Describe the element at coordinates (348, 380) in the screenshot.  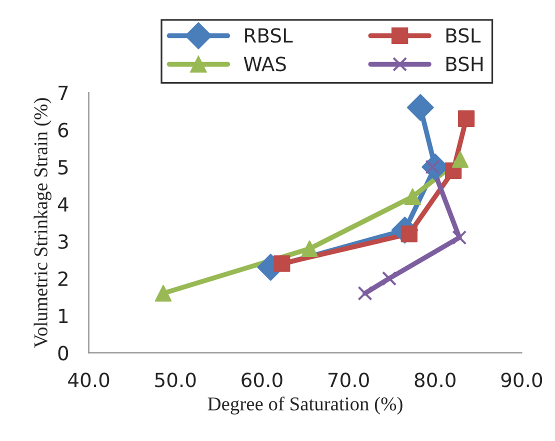
I see `x-tick-label: 70.0` at that location.